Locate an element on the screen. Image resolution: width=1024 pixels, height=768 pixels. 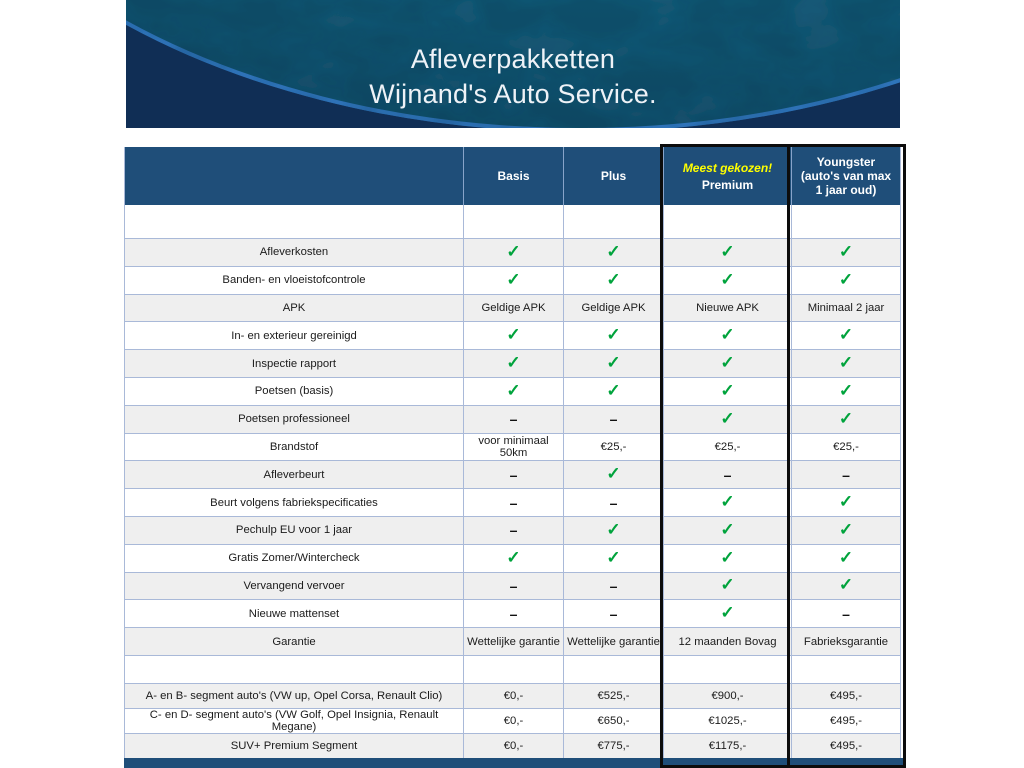
feature-row-cell-youngster: Fabrieksgarantie is located at coordinates (845, 641).